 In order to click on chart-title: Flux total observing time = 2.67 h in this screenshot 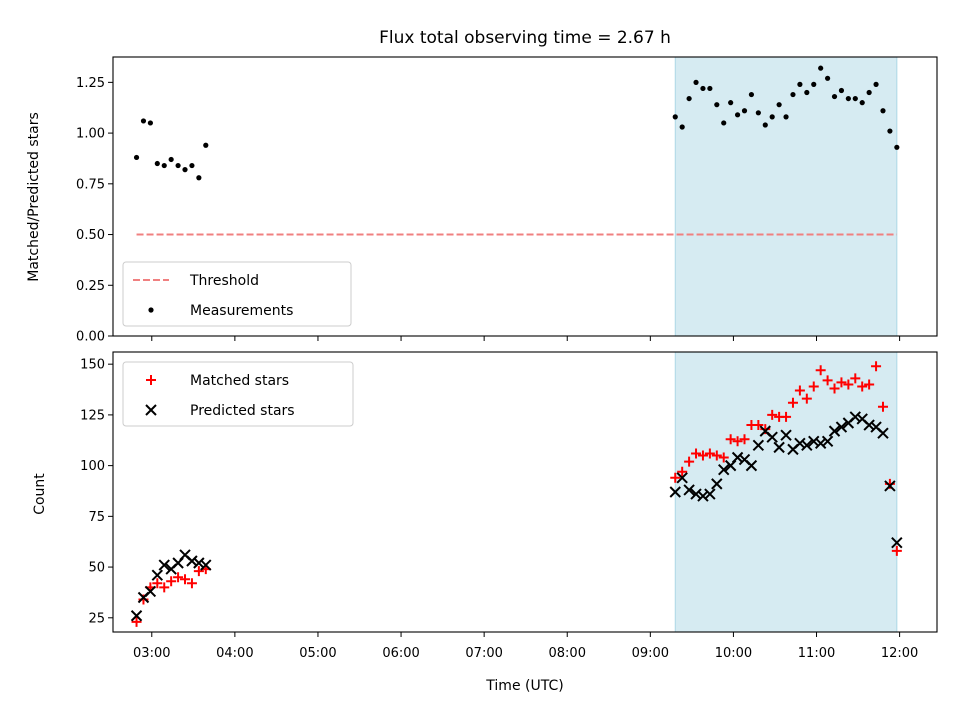, I will do `click(525, 38)`.